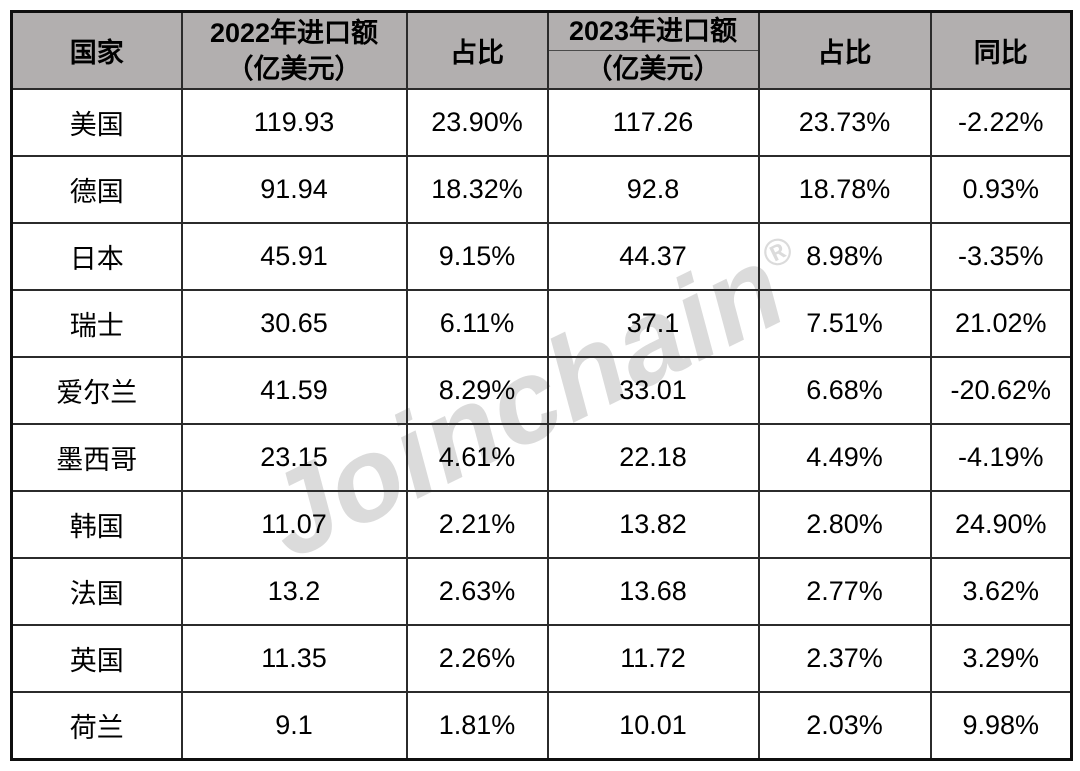 The image size is (1080, 771). Describe the element at coordinates (477, 189) in the screenshot. I see `share2022-cell: 18.32%` at that location.